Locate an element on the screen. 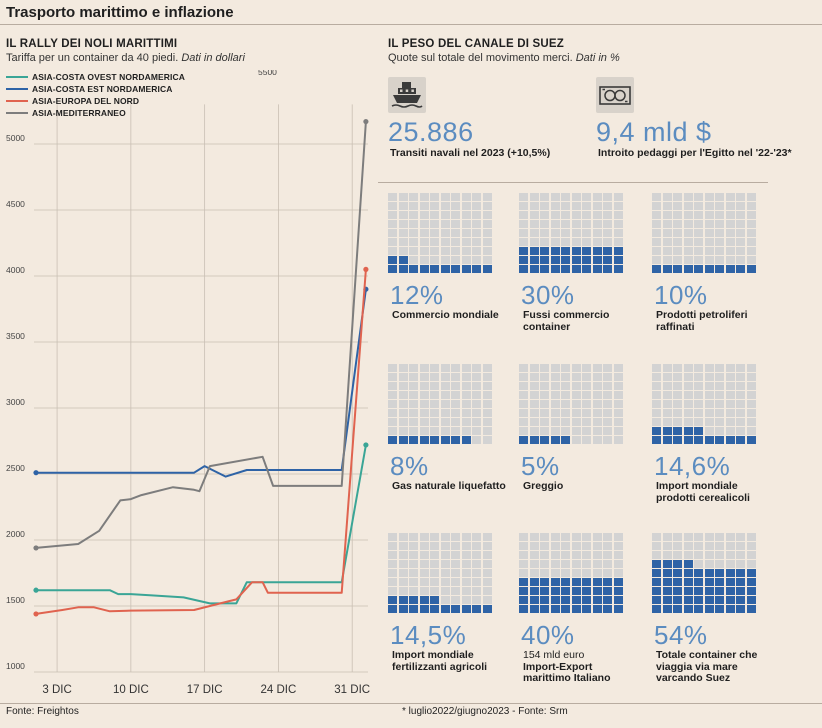 Image resolution: width=822 pixels, height=728 pixels. waffle-percent: 14,5% is located at coordinates (428, 635).